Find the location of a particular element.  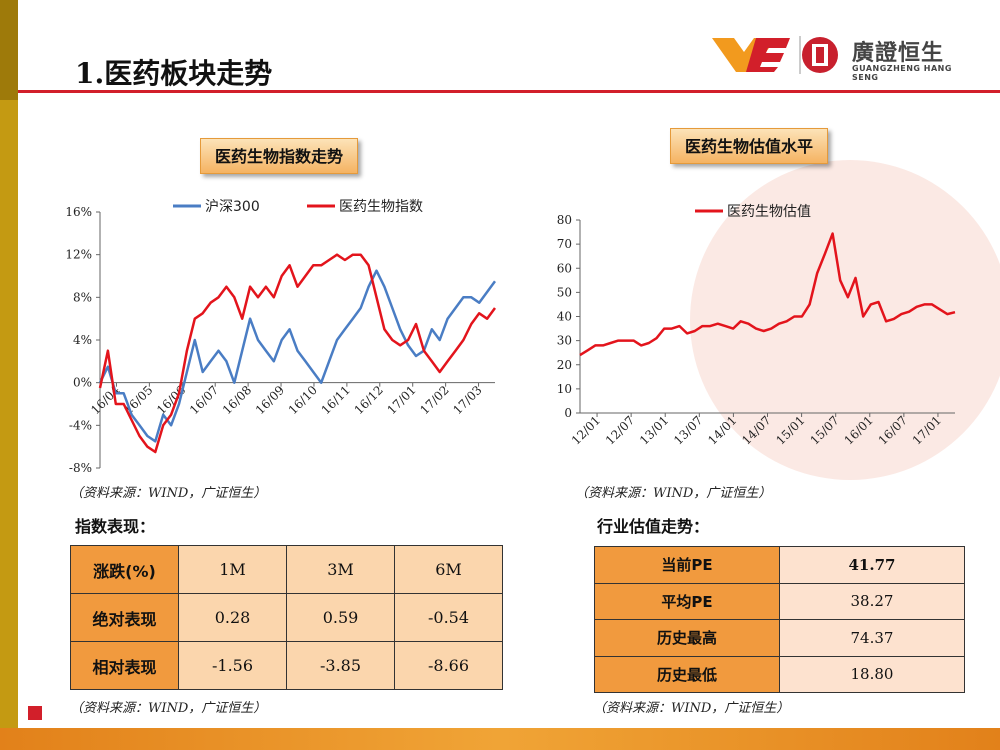

table-cell: -1.56 is located at coordinates (232, 665).